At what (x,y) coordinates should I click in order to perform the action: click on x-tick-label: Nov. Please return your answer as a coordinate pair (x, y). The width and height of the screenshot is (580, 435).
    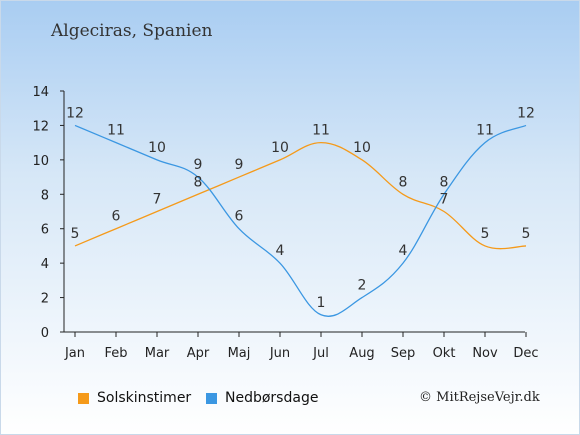
    Looking at the image, I should click on (485, 353).